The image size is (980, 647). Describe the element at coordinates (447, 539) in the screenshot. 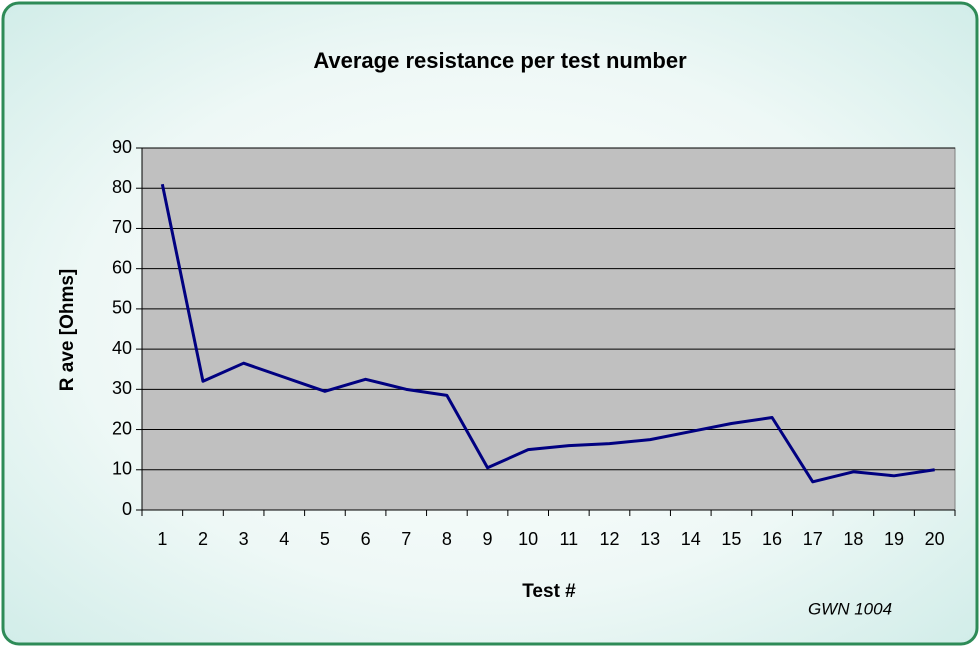

I see `x-tick-label: 8` at that location.